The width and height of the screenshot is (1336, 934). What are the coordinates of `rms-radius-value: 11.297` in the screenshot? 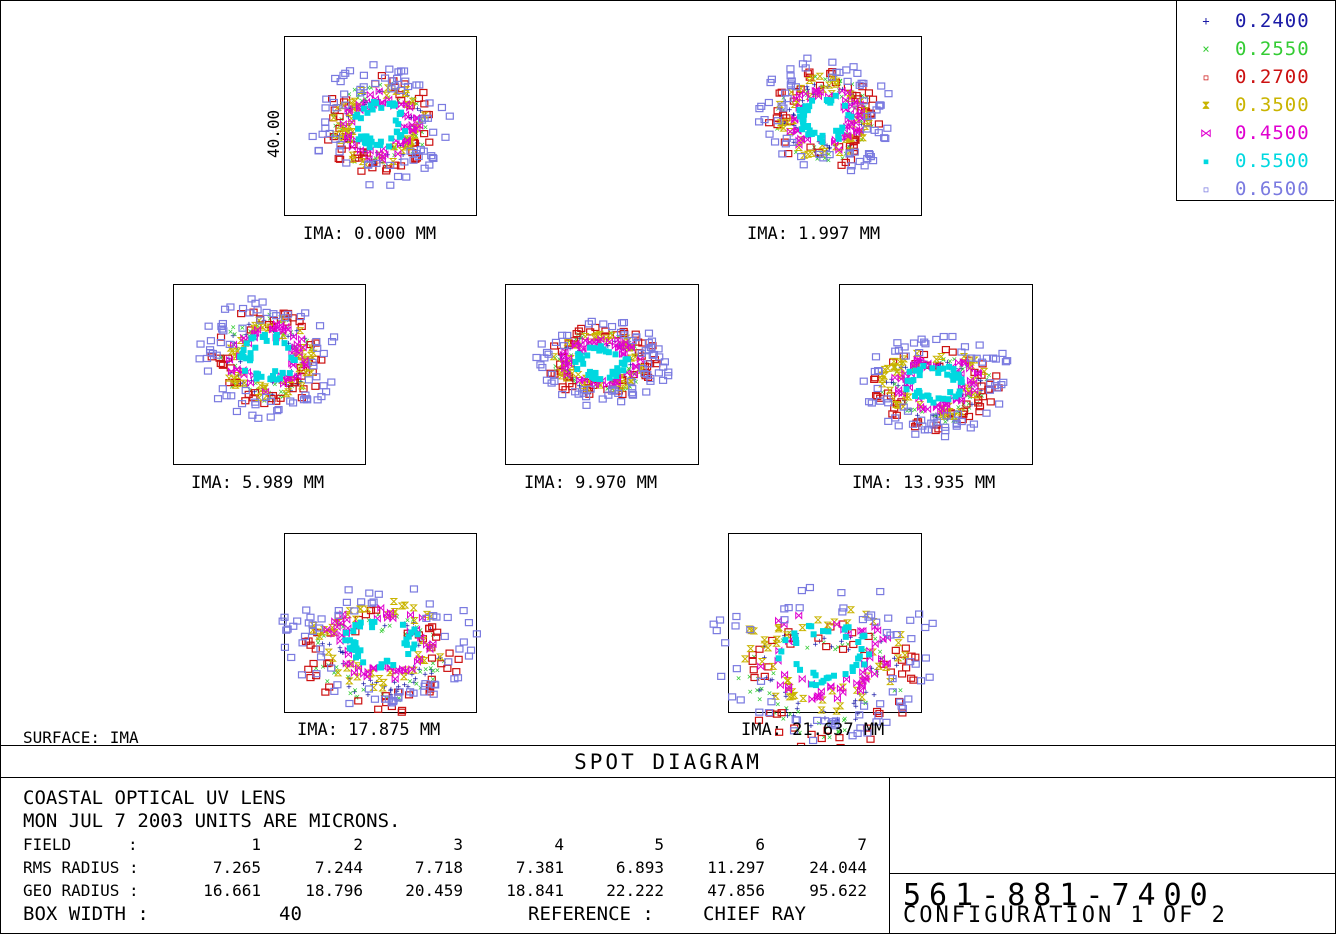 It's located at (736, 867).